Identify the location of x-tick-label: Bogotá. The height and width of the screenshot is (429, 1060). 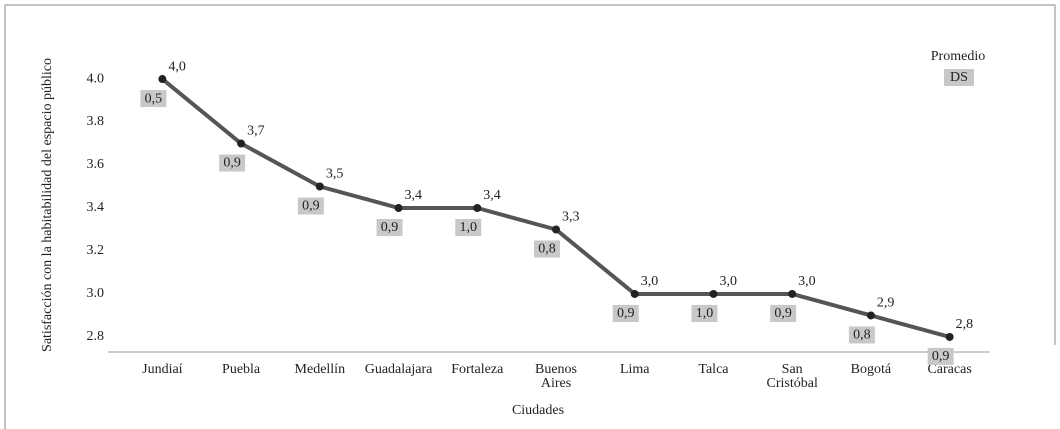
(871, 369).